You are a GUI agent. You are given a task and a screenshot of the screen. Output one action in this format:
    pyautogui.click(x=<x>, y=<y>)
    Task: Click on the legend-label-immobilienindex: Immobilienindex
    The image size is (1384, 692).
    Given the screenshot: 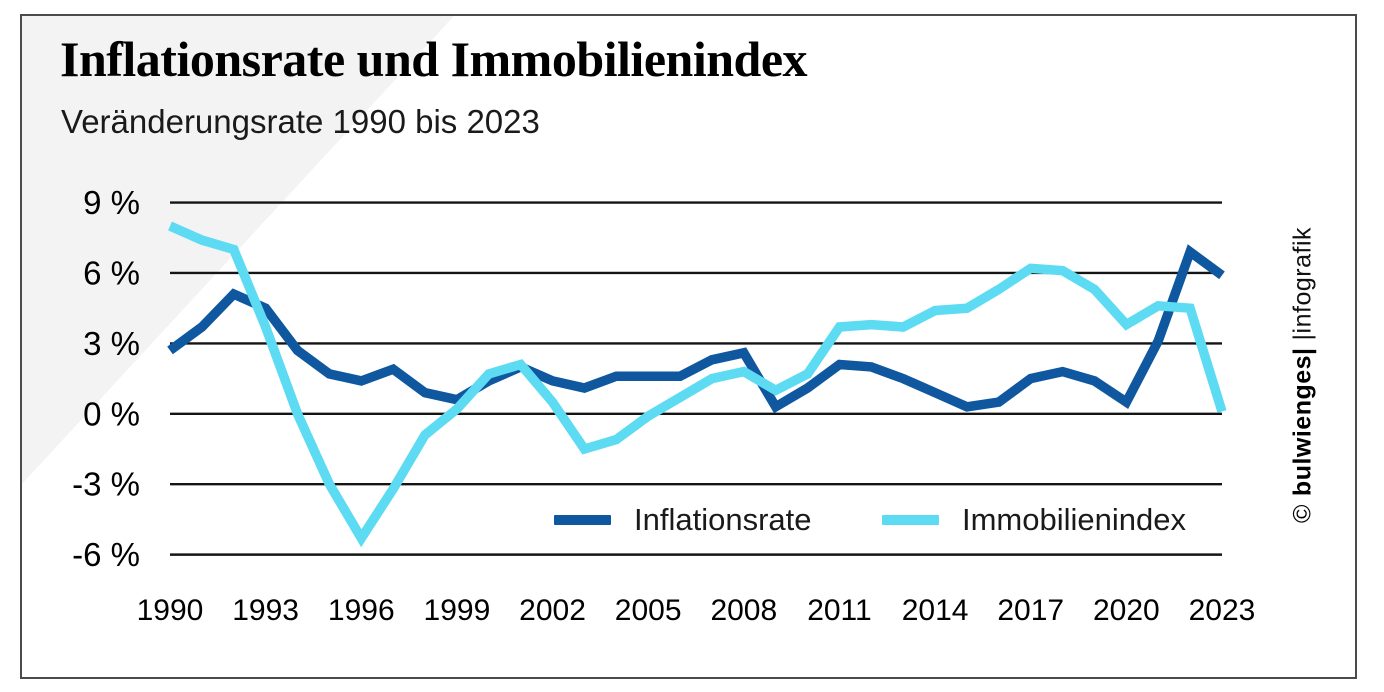 What is the action you would take?
    pyautogui.click(x=1074, y=519)
    